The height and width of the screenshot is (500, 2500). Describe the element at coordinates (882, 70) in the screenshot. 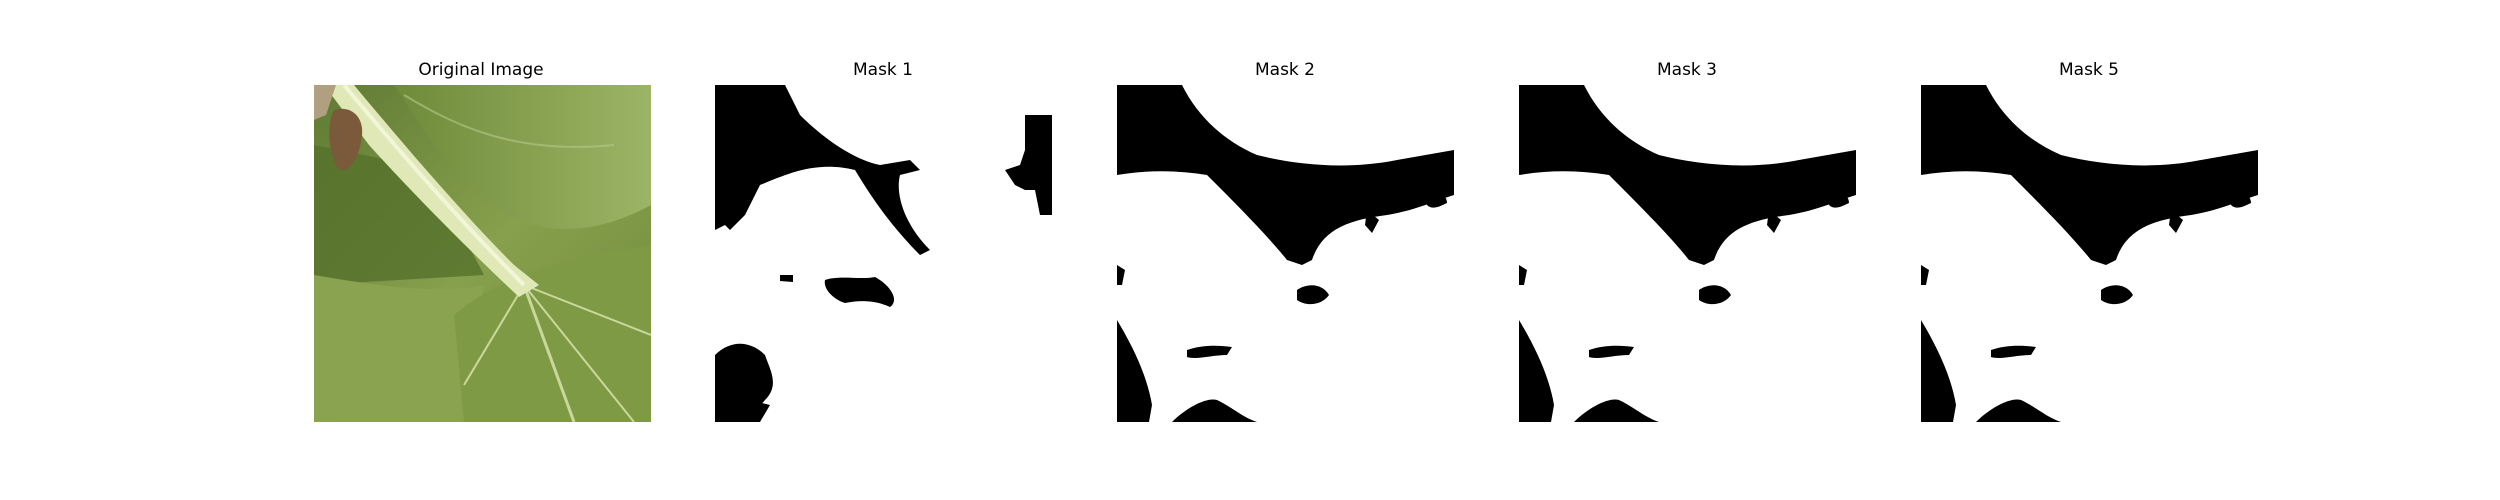

I see `panel-title-mask-1: Mask 1` at that location.